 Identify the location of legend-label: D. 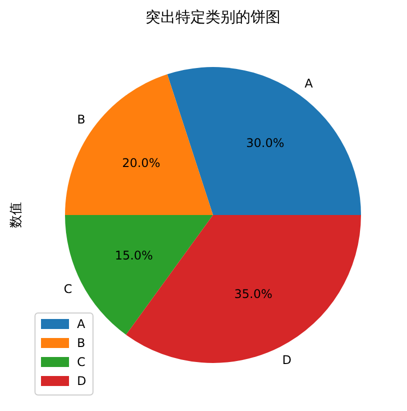
(81, 381).